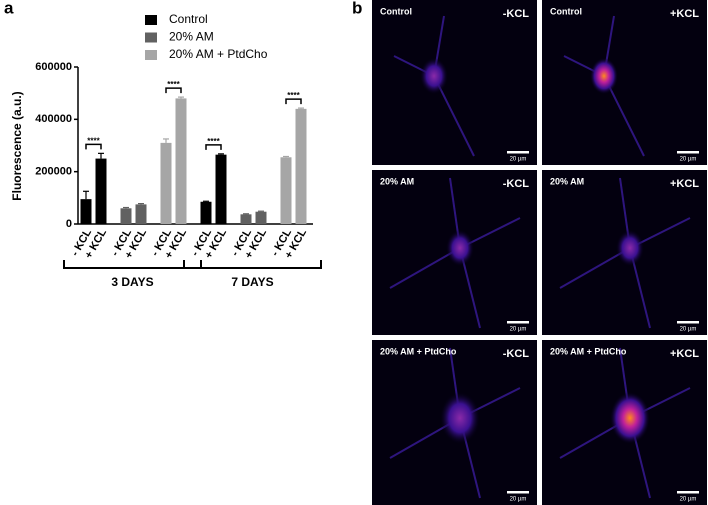  Describe the element at coordinates (17, 145) in the screenshot. I see `y-axis-label: Fluorescence (a.u.)` at that location.